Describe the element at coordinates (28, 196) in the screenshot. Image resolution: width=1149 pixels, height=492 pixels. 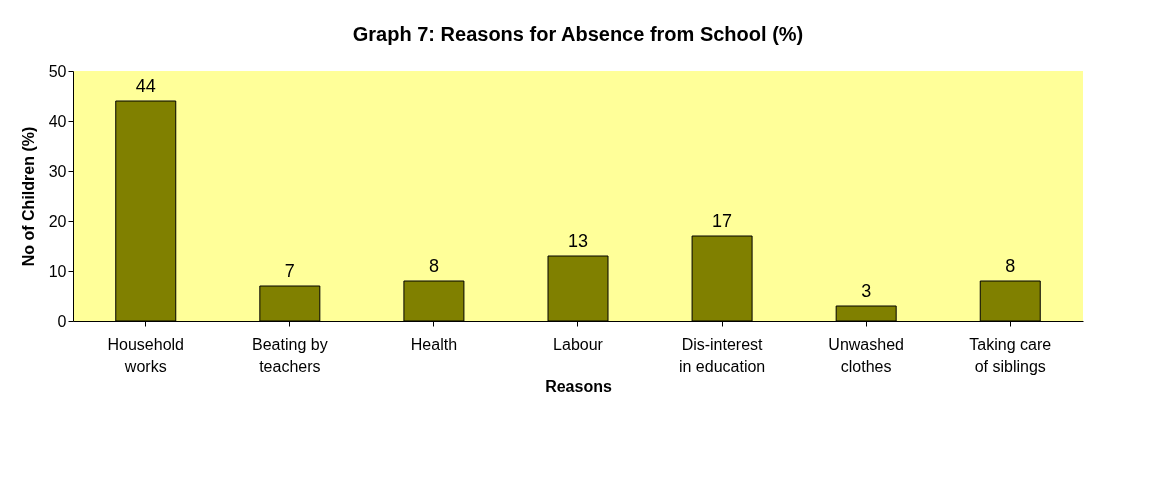
I see `y-axis-title: No of Children (%)` at that location.